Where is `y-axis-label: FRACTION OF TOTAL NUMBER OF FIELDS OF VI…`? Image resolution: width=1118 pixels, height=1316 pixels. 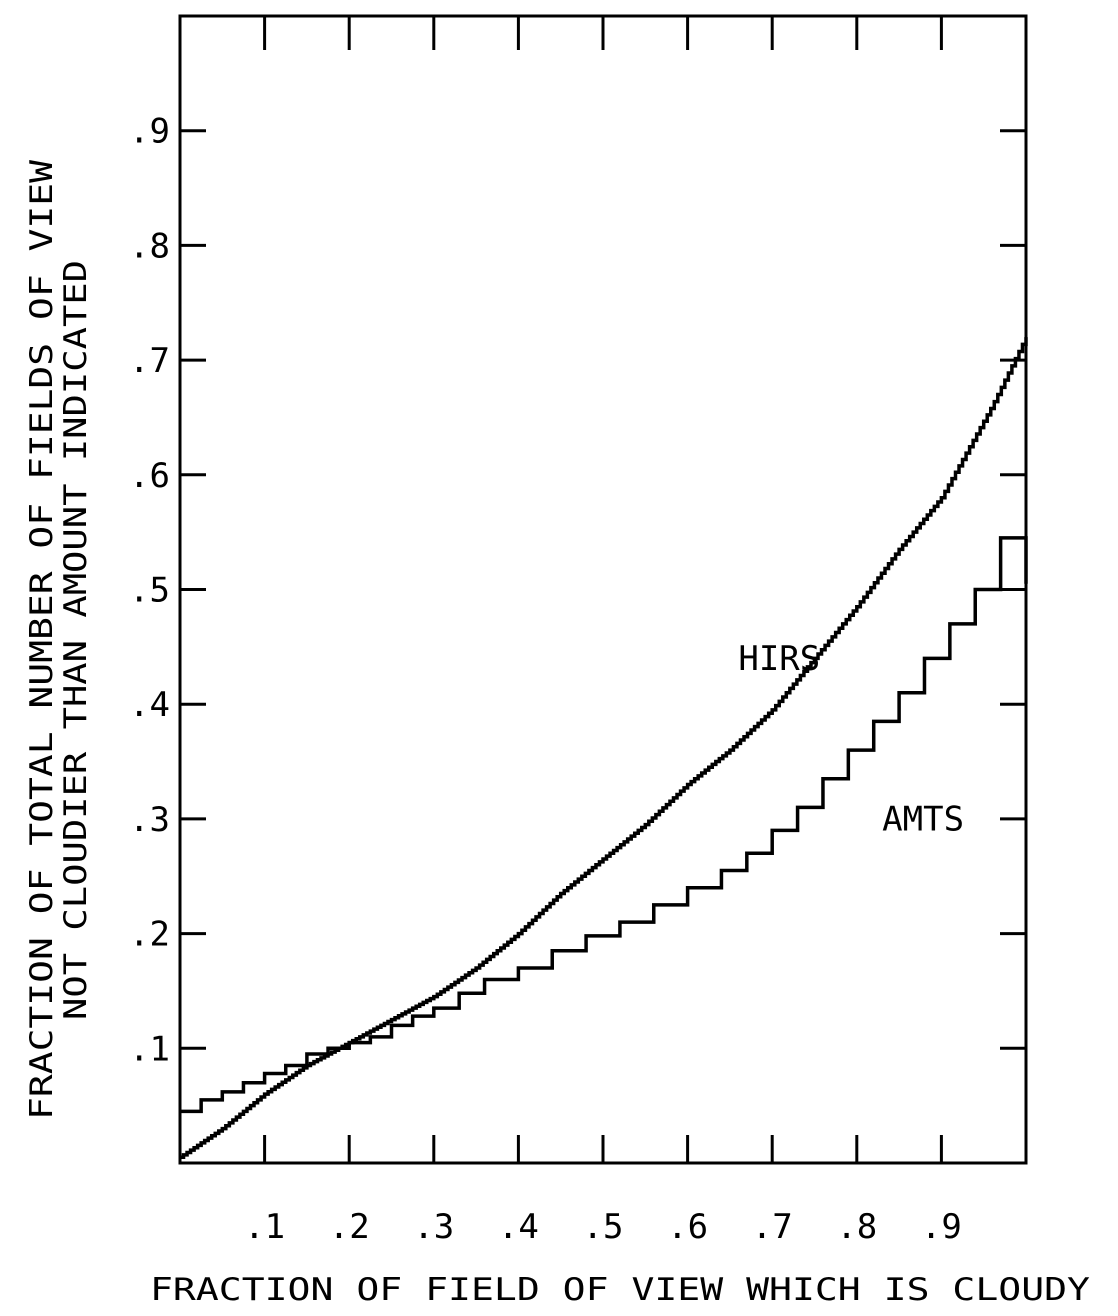 y-axis-label: FRACTION OF TOTAL NUMBER OF FIELDS OF VI… is located at coordinates (59, 640).